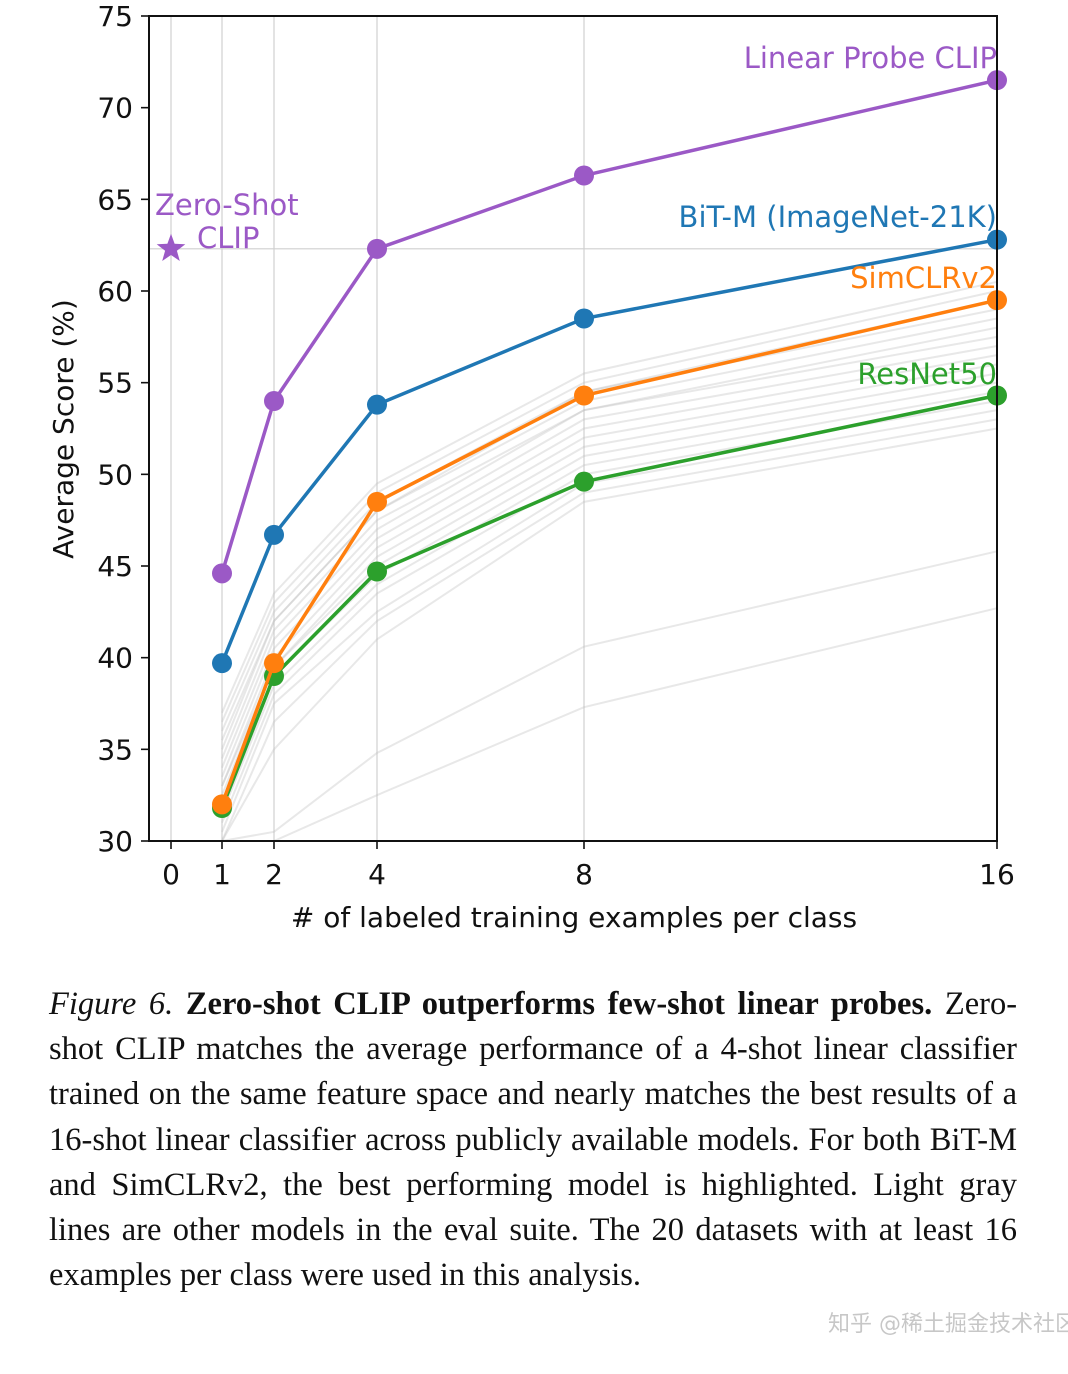 Image resolution: width=1068 pixels, height=1374 pixels. What do you see at coordinates (377, 874) in the screenshot?
I see `x-tick-label: 4` at bounding box center [377, 874].